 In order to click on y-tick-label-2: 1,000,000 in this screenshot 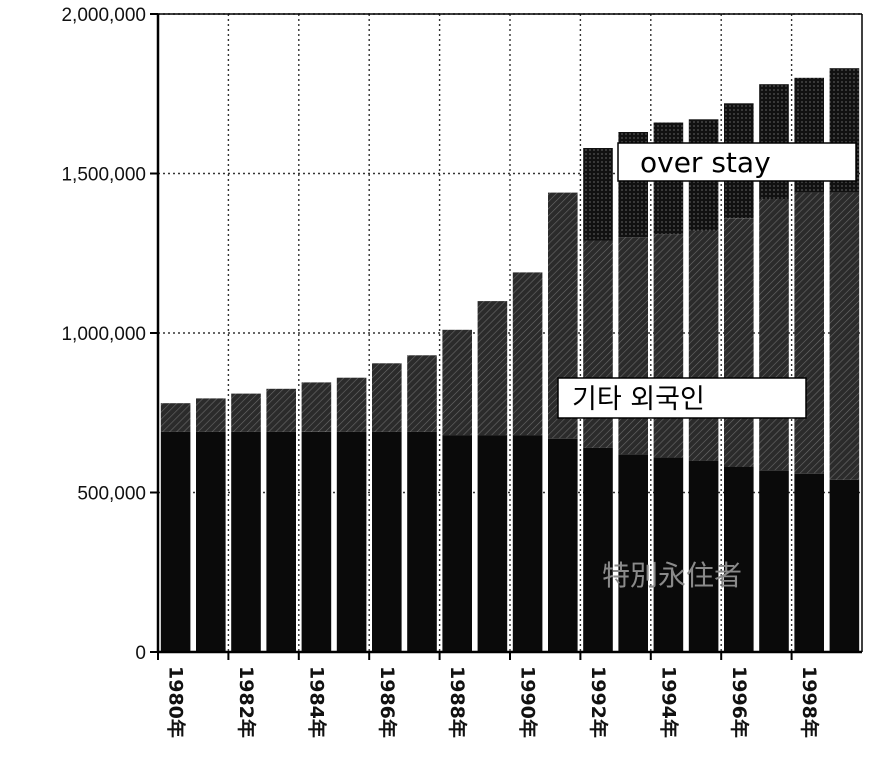, I will do `click(103, 334)`.